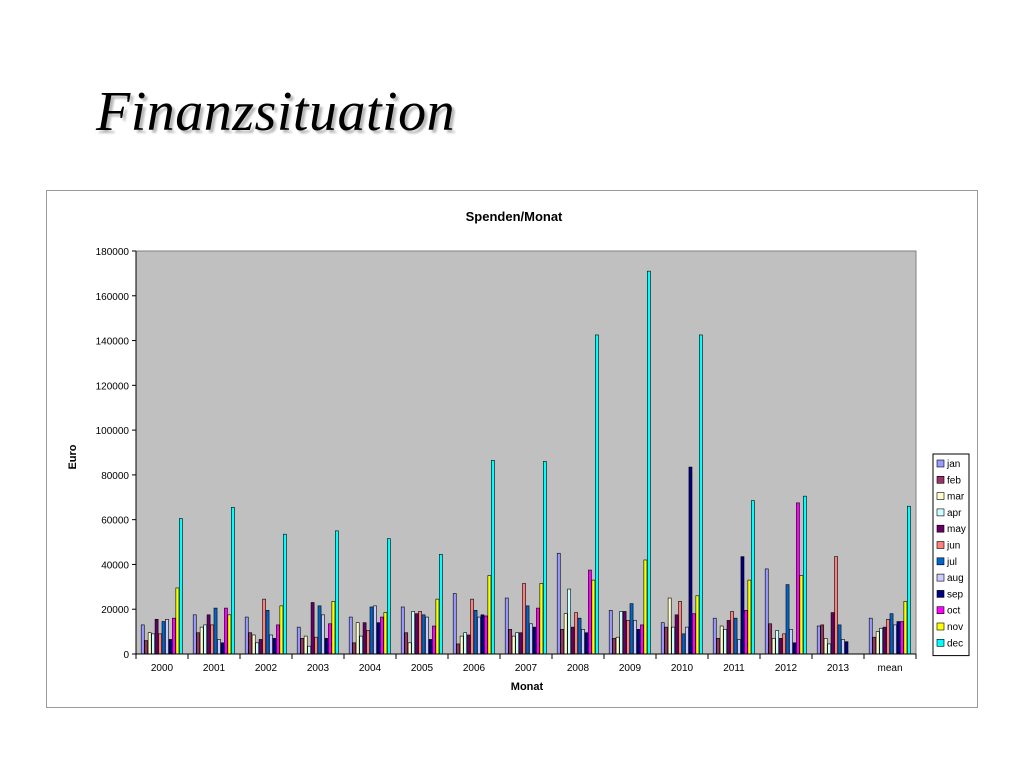 The width and height of the screenshot is (1024, 768). Describe the element at coordinates (526, 668) in the screenshot. I see `x-tick-label: 2007` at that location.